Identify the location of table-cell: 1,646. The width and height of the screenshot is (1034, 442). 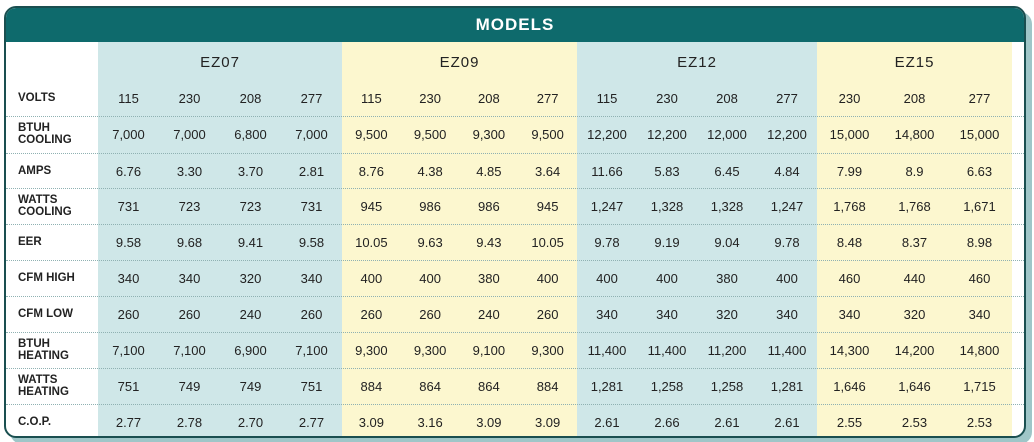
(849, 386).